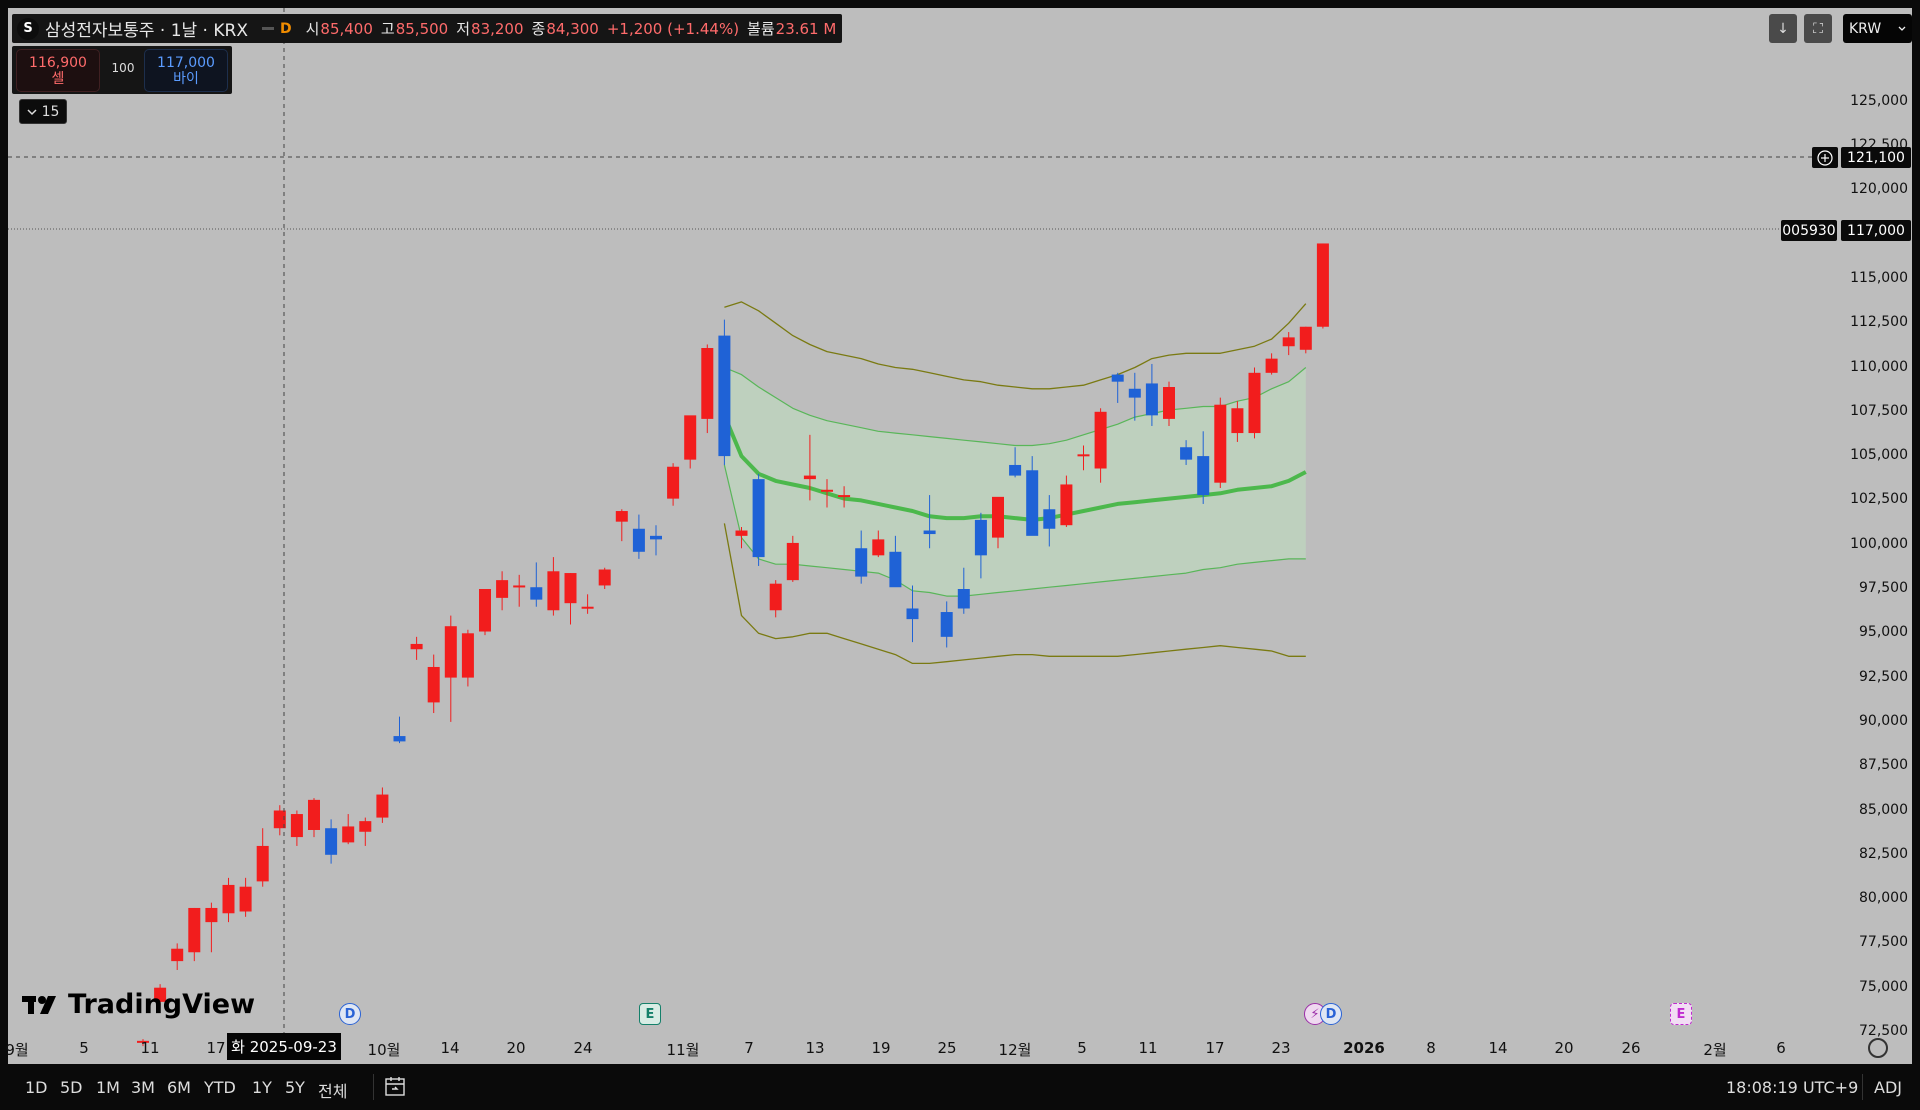 The height and width of the screenshot is (1110, 1920). I want to click on fullscreen-button: ⛶, so click(1818, 28).